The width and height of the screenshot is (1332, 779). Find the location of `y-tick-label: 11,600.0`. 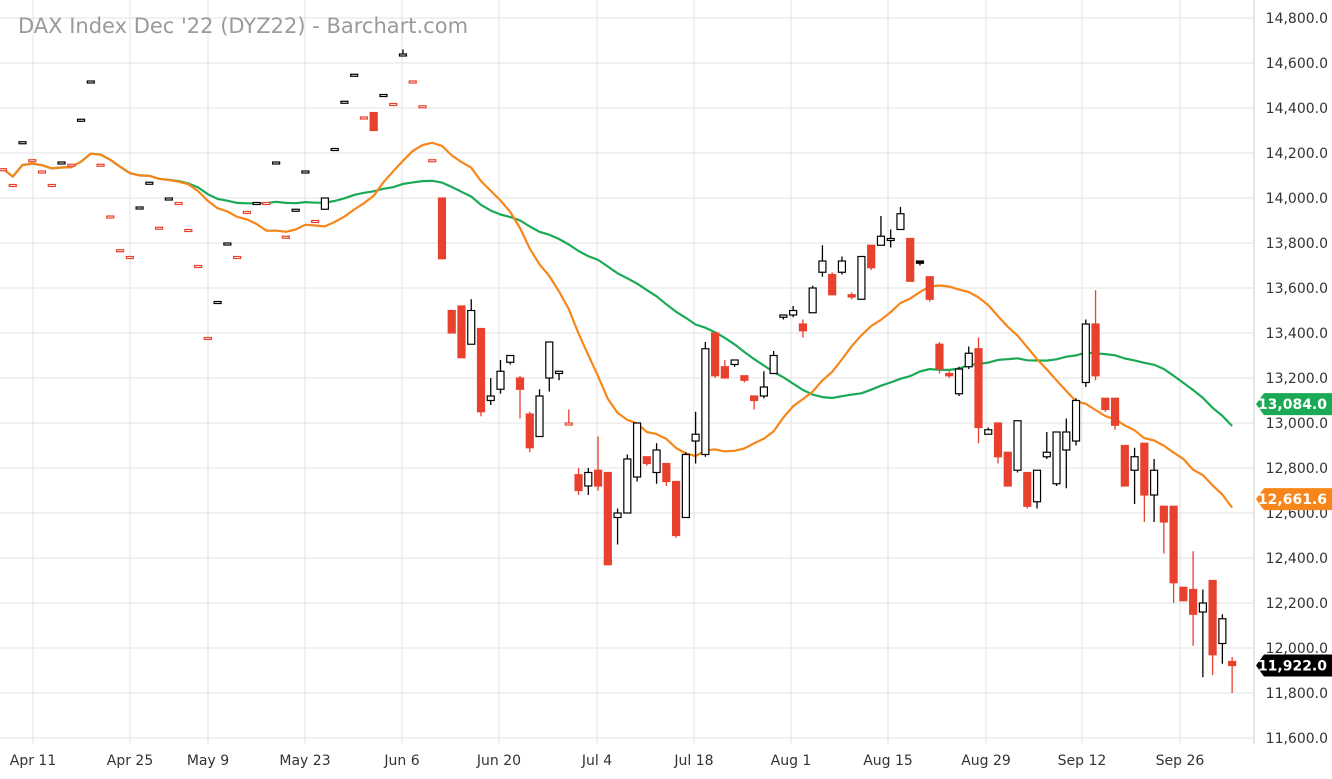

y-tick-label: 11,600.0 is located at coordinates (1297, 739).